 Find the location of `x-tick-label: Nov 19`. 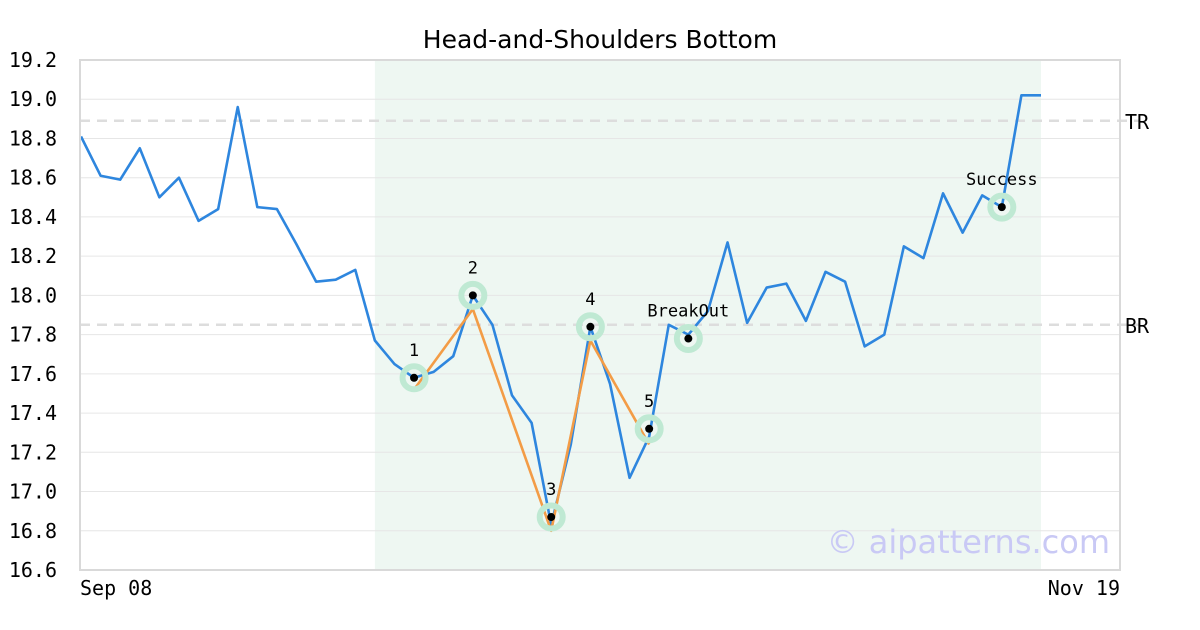

x-tick-label: Nov 19 is located at coordinates (1084, 588).